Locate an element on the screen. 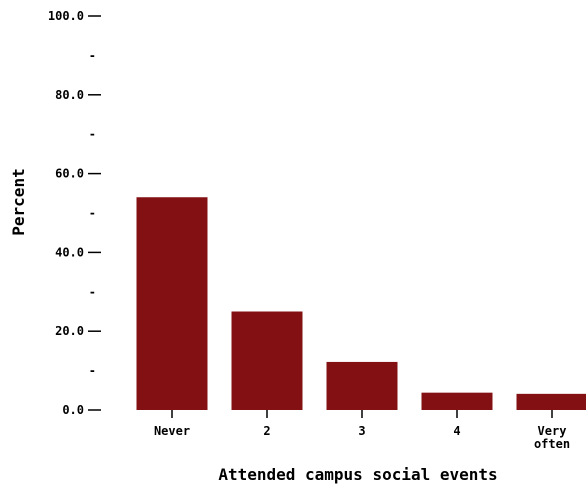 The width and height of the screenshot is (586, 489). x-axis-title: Attended campus social events is located at coordinates (357, 474).